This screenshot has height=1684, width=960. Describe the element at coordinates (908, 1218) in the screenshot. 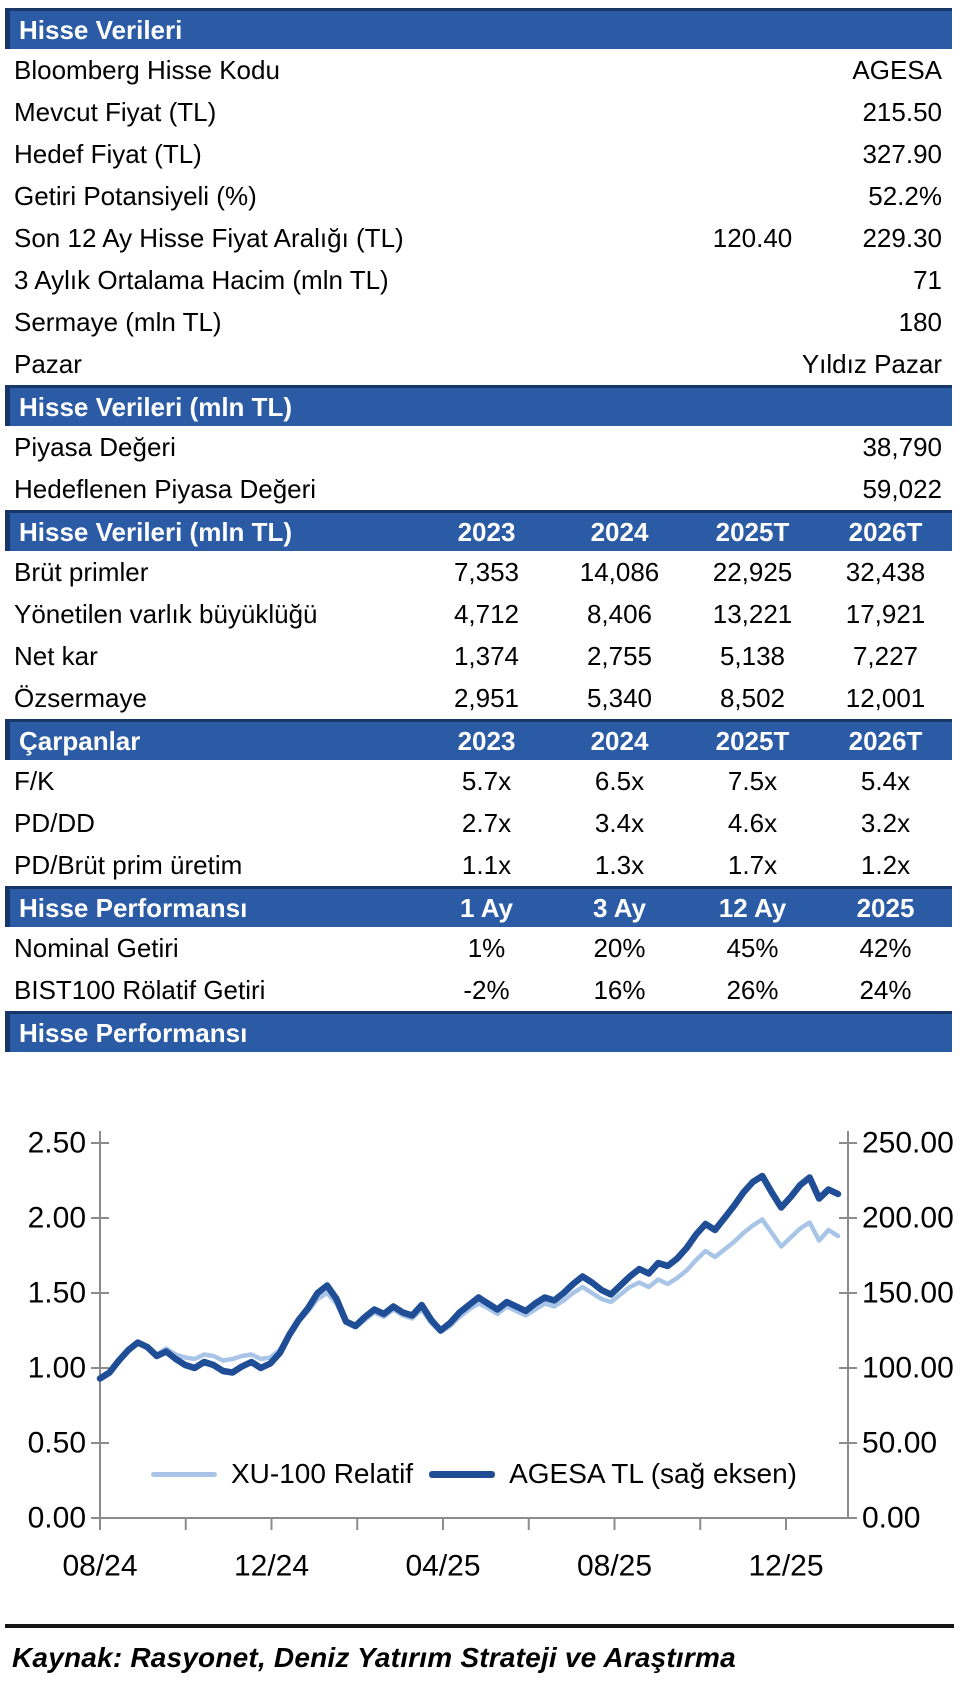

I see `right-axis-tick-label: 200.00` at that location.